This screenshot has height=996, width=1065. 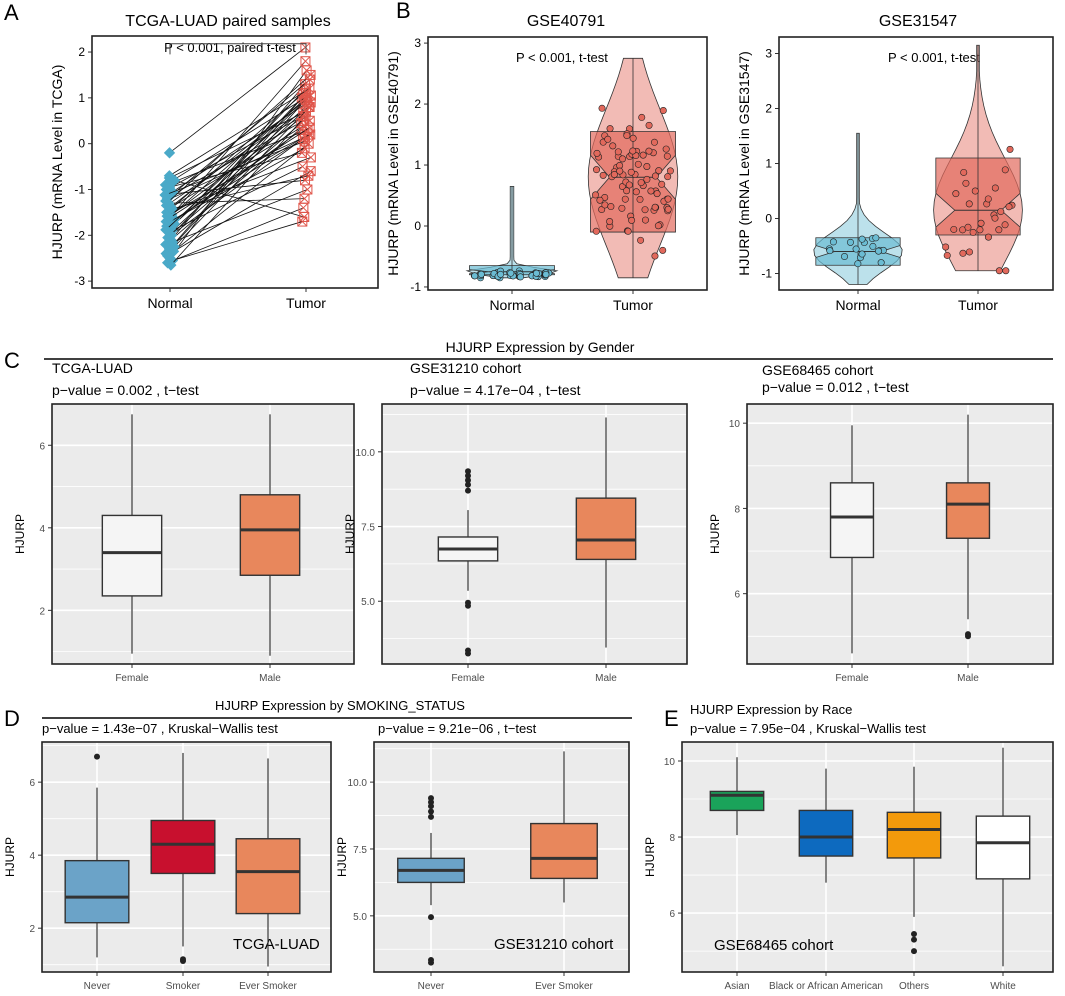 I want to click on x-tick-label: Others, so click(x=914, y=986).